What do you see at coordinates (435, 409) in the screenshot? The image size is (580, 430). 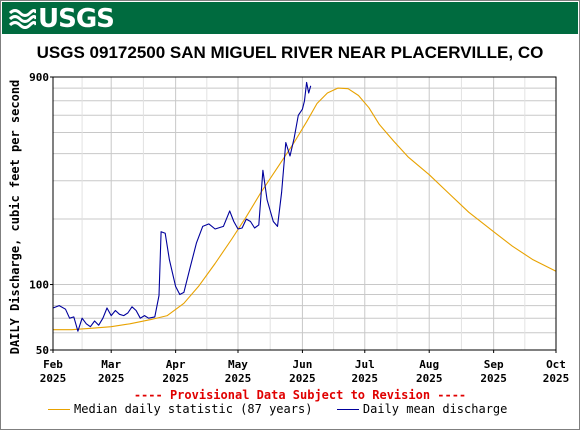 I see `legend-label-daily-mean: Daily mean discharge` at bounding box center [435, 409].